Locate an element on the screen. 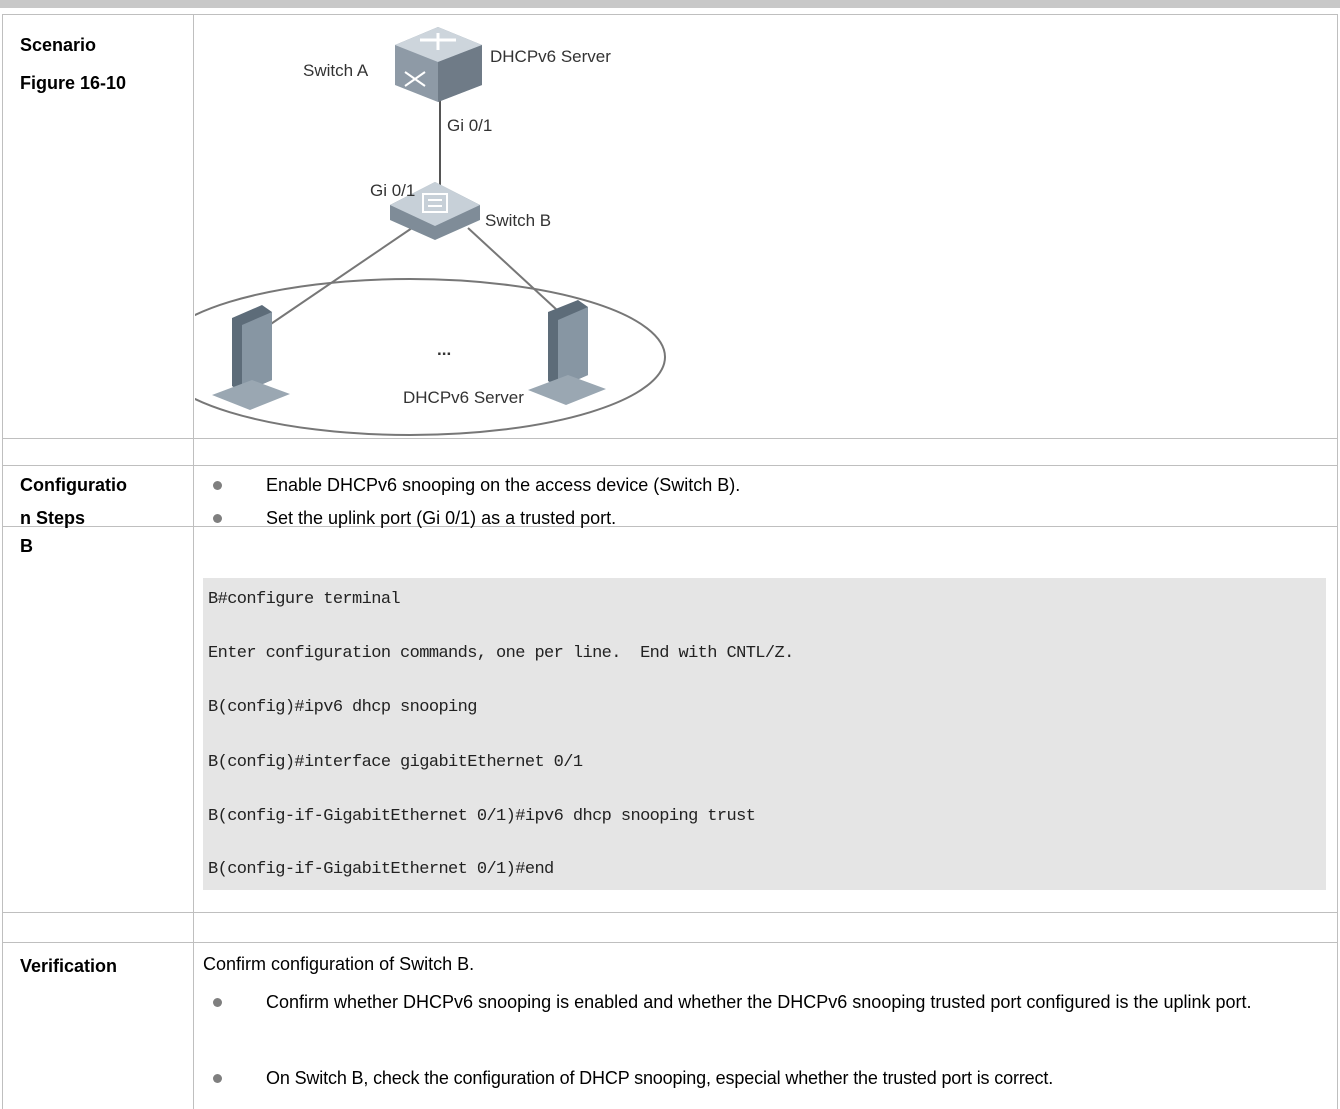 The image size is (1340, 1109). node-label: Switch A is located at coordinates (336, 70).